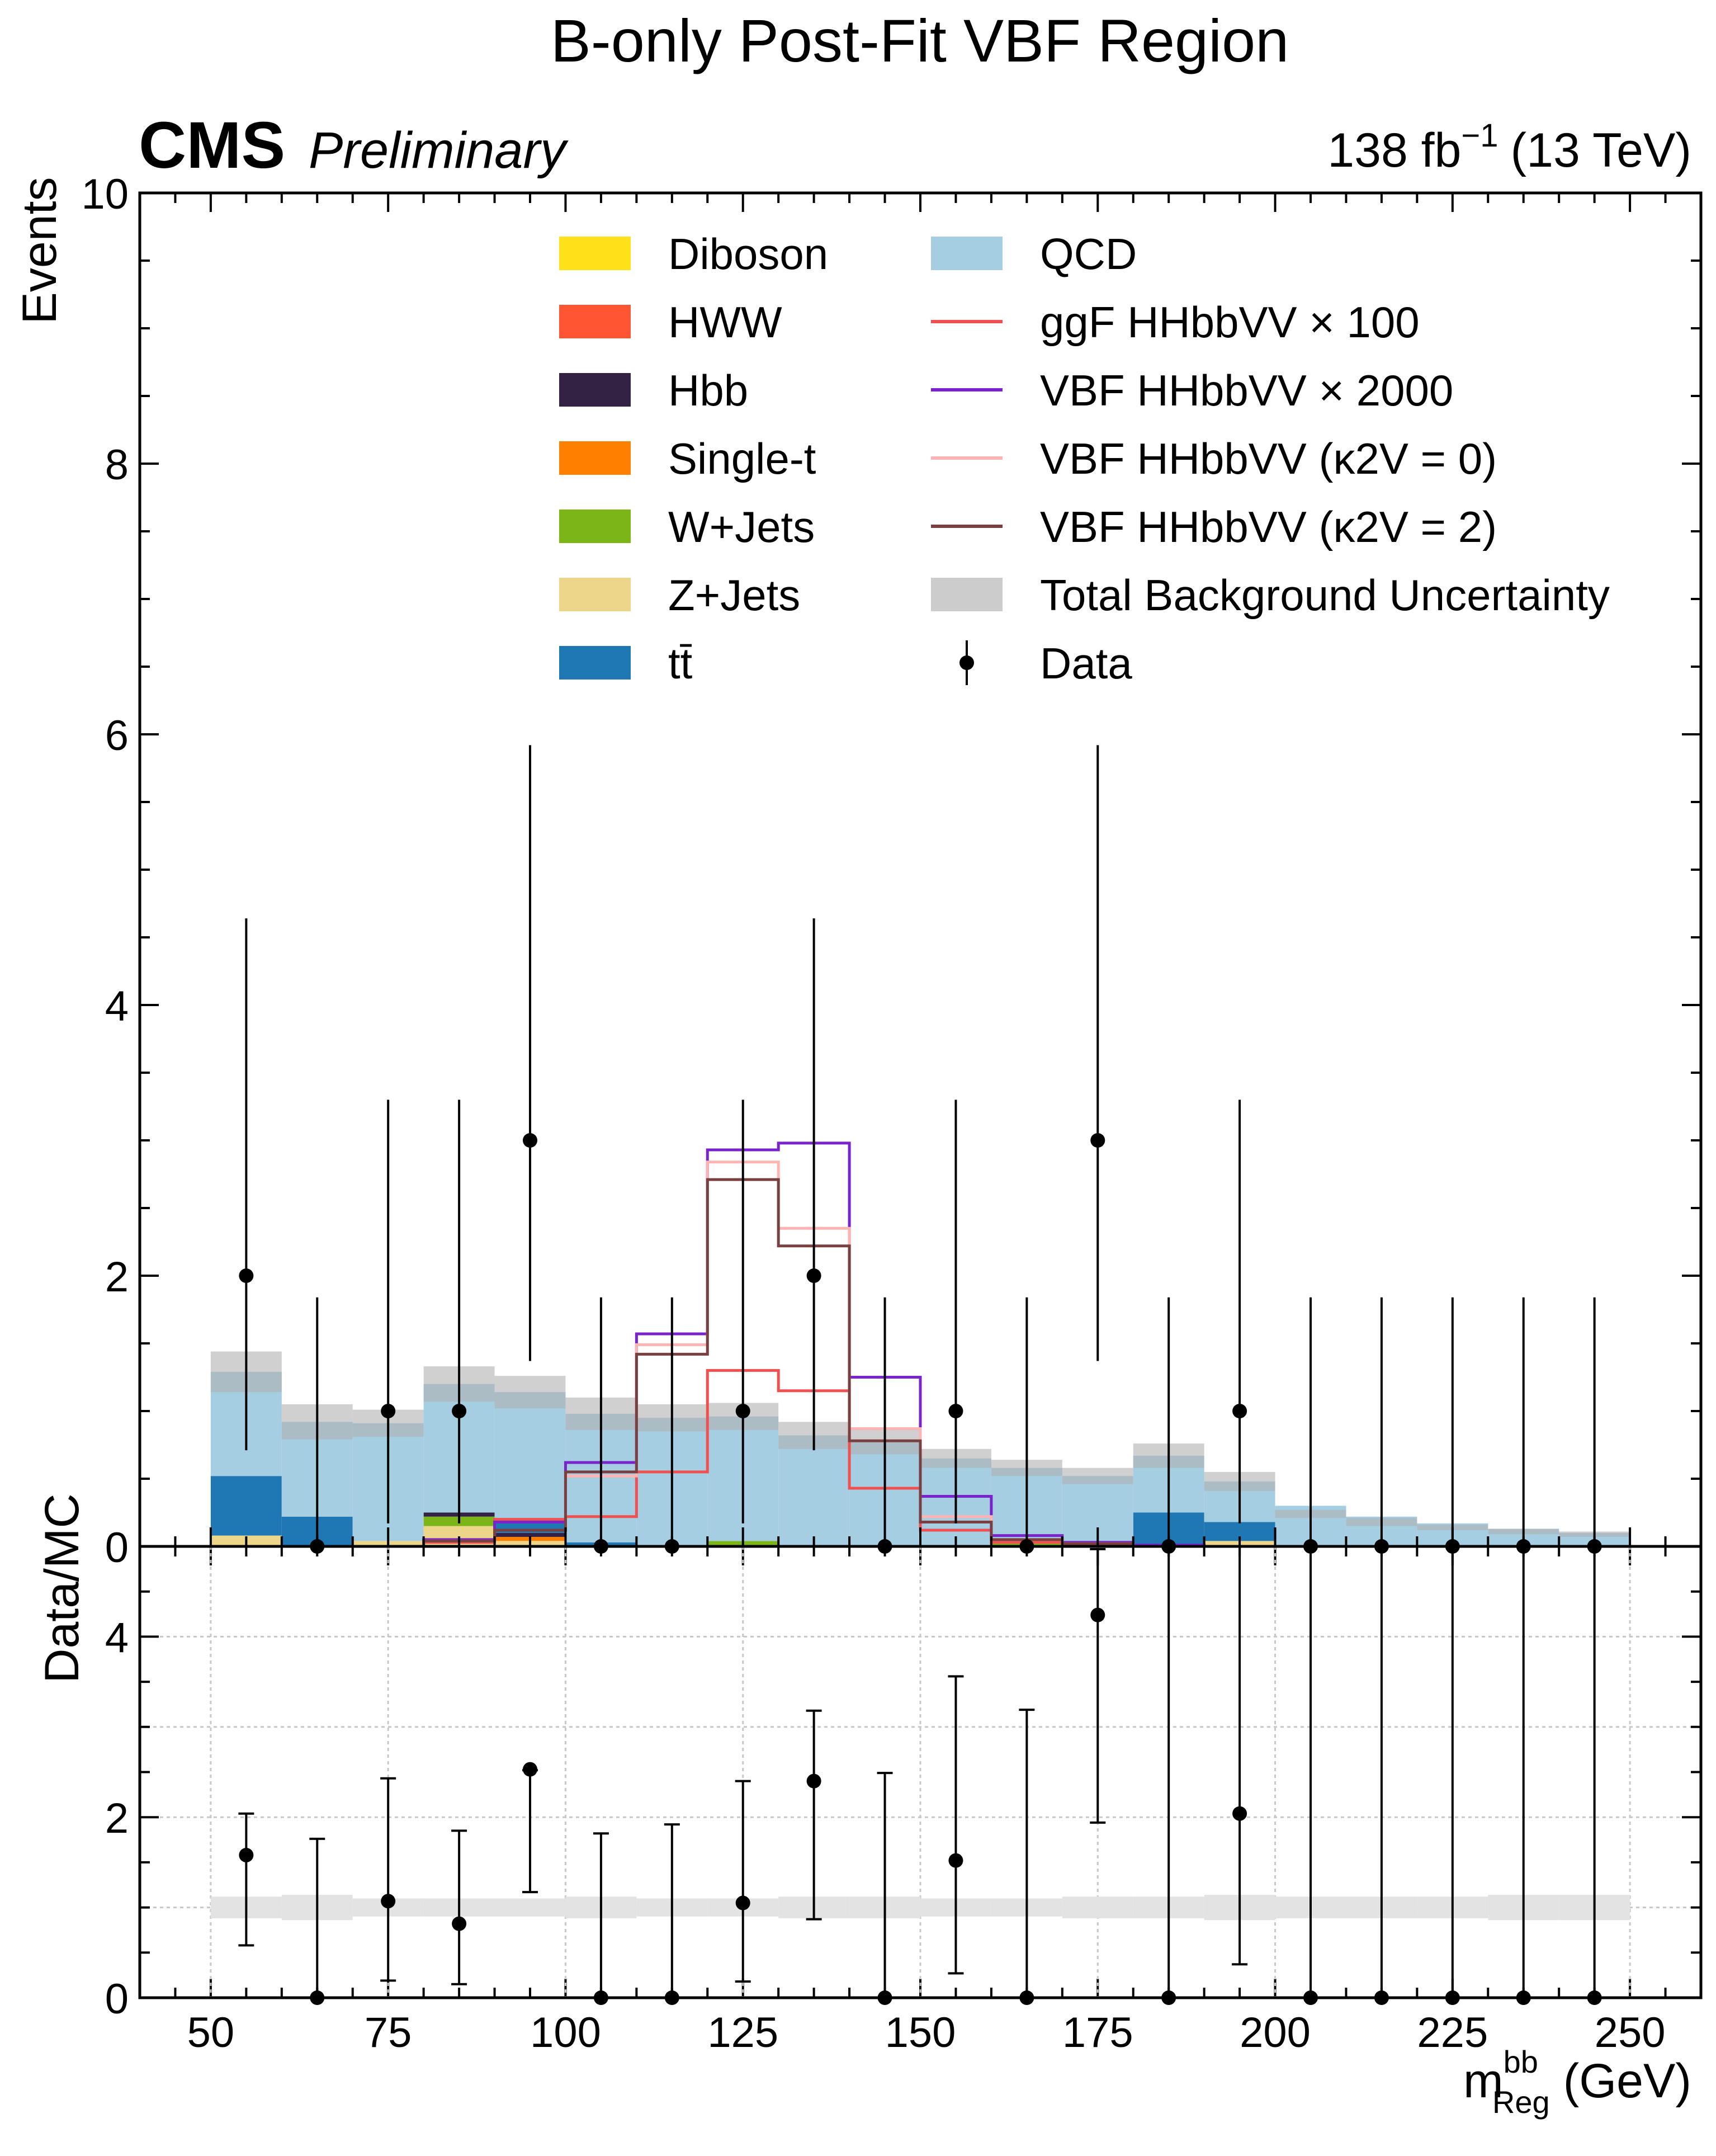 The image size is (1716, 2156). Describe the element at coordinates (1601, 151) in the screenshot. I see `energy-value: (13 TeV)` at that location.